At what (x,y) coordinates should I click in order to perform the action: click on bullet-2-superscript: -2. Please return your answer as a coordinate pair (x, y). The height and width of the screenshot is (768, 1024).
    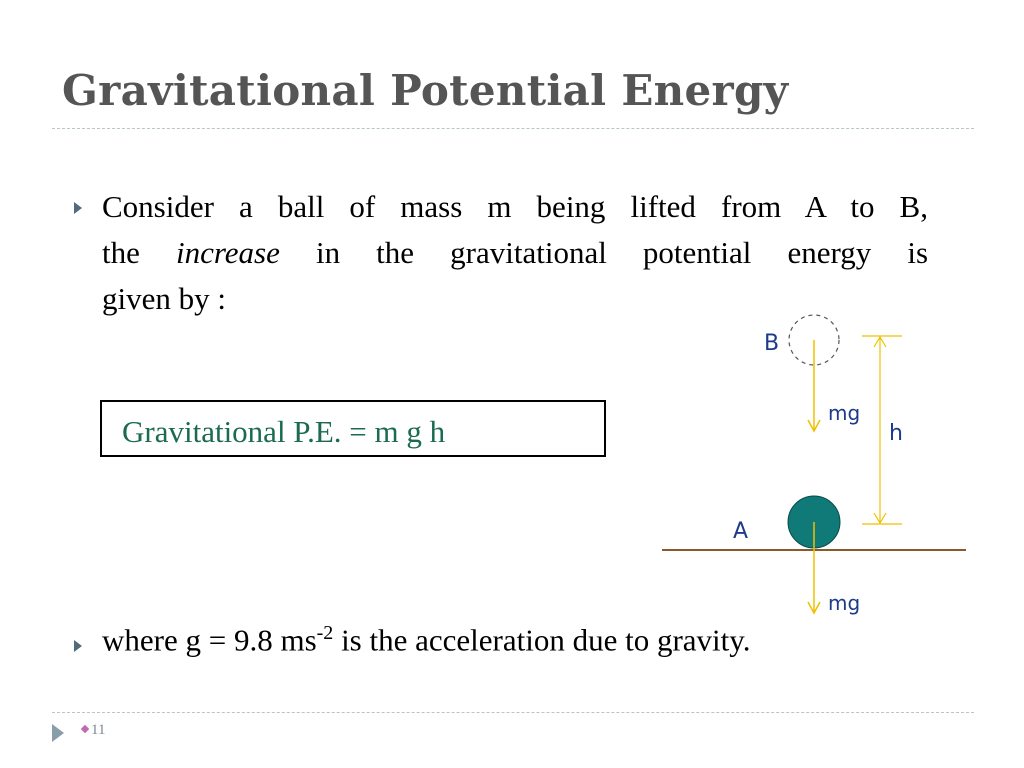
    Looking at the image, I should click on (325, 633).